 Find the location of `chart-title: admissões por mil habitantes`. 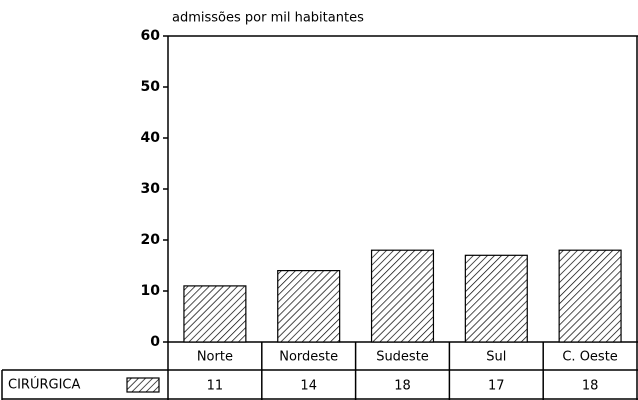

chart-title: admissões por mil habitantes is located at coordinates (268, 18).